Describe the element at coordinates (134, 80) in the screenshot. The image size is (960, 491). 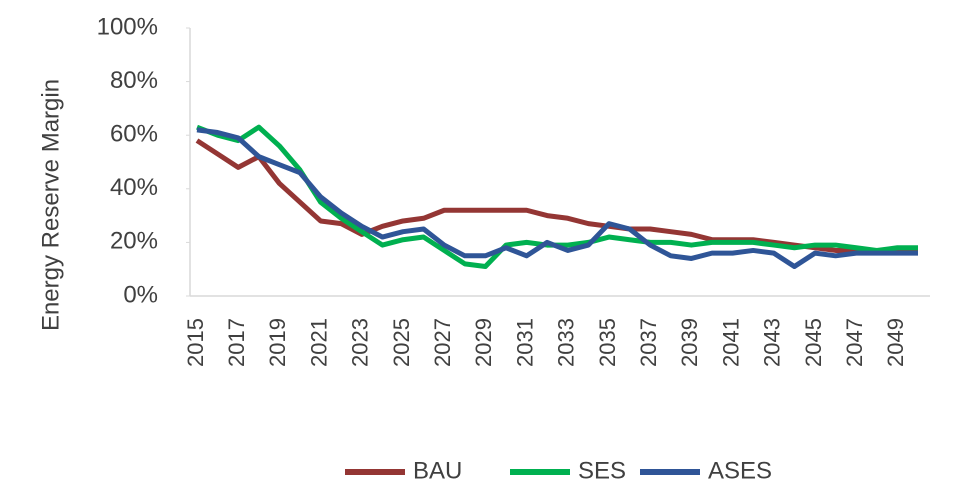
I see `y-tick-label: 80%` at that location.